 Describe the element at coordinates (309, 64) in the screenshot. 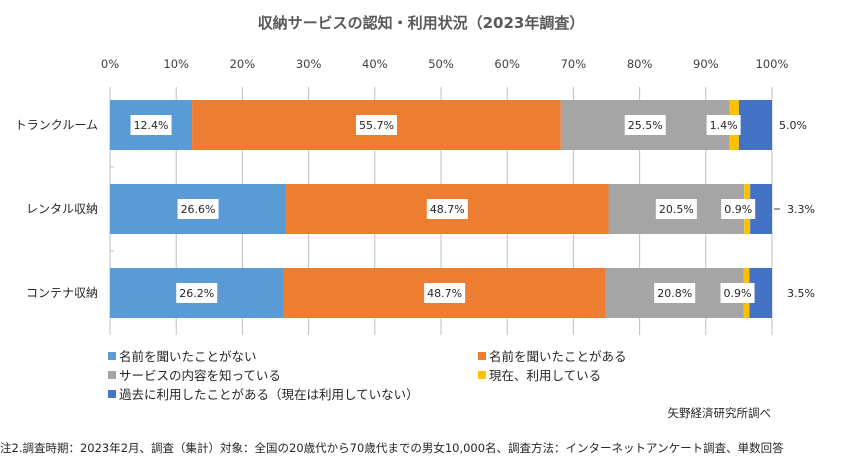

I see `x-tick-label: 30%` at that location.